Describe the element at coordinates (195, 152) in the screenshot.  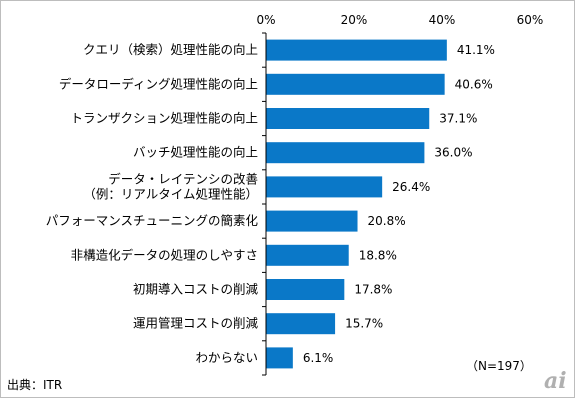
I see `category-label: バッチ処理性能の向上` at that location.